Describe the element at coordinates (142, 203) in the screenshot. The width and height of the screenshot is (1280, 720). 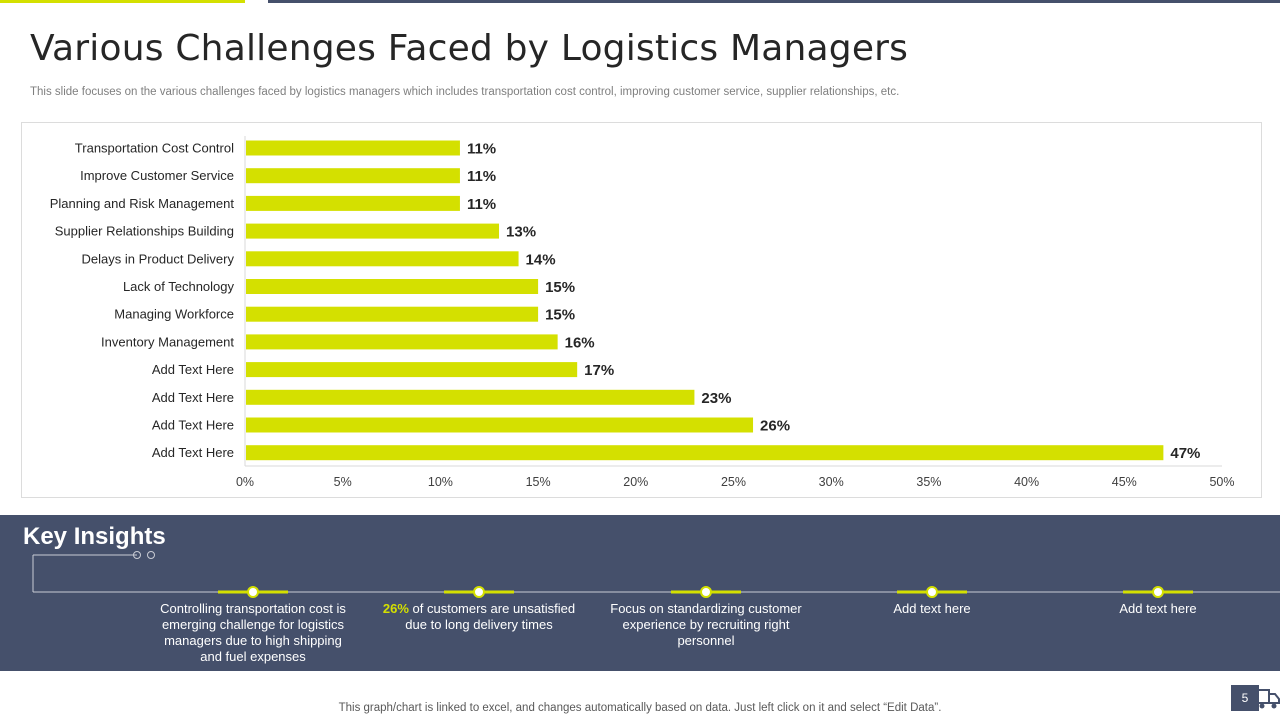
I see `category-label: Planning and Risk Management` at that location.